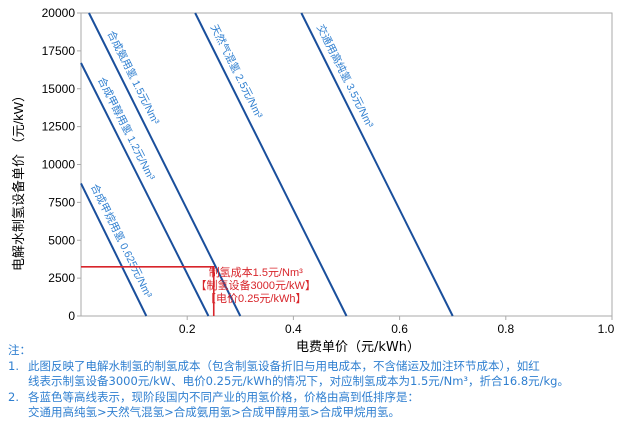 This screenshot has width=620, height=425. Describe the element at coordinates (255, 298) in the screenshot. I see `reference-annotation: 【电价0.25元/kWh】` at that location.